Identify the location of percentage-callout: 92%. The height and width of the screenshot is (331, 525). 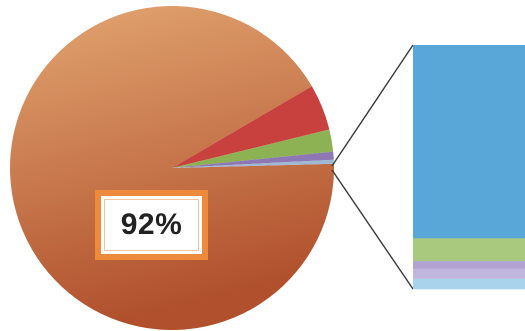
(151, 225).